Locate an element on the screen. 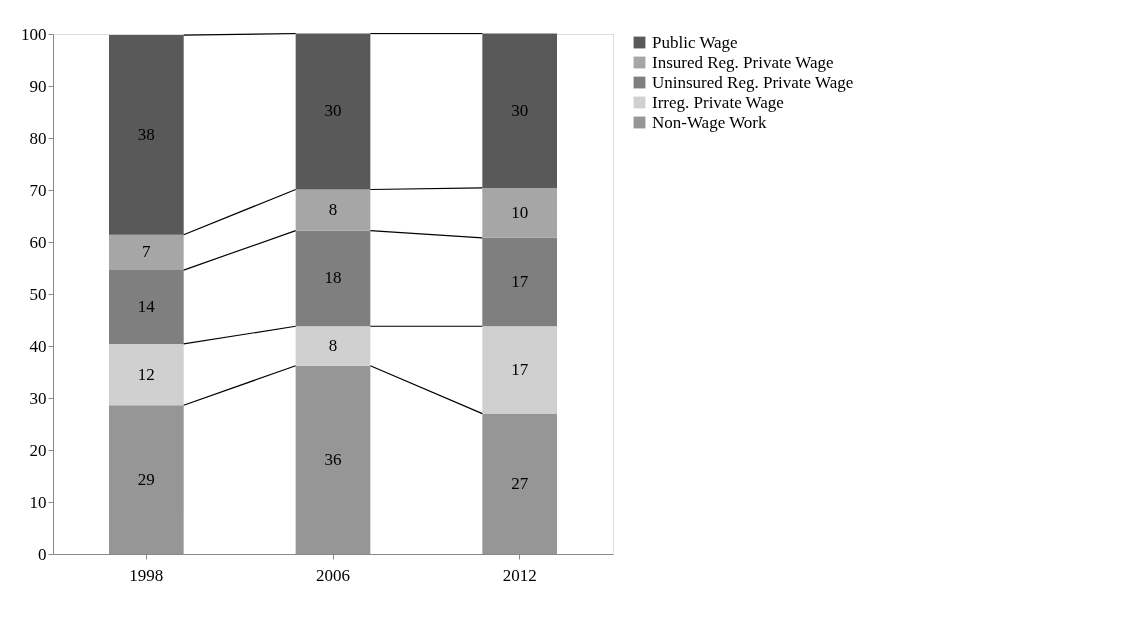 The height and width of the screenshot is (628, 1125). y-tick-label: 100 is located at coordinates (34, 34).